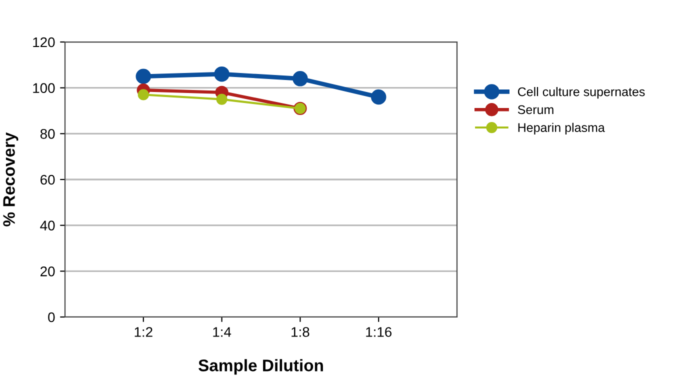 The width and height of the screenshot is (694, 381). Describe the element at coordinates (47, 225) in the screenshot. I see `y-tick-label: 40` at that location.